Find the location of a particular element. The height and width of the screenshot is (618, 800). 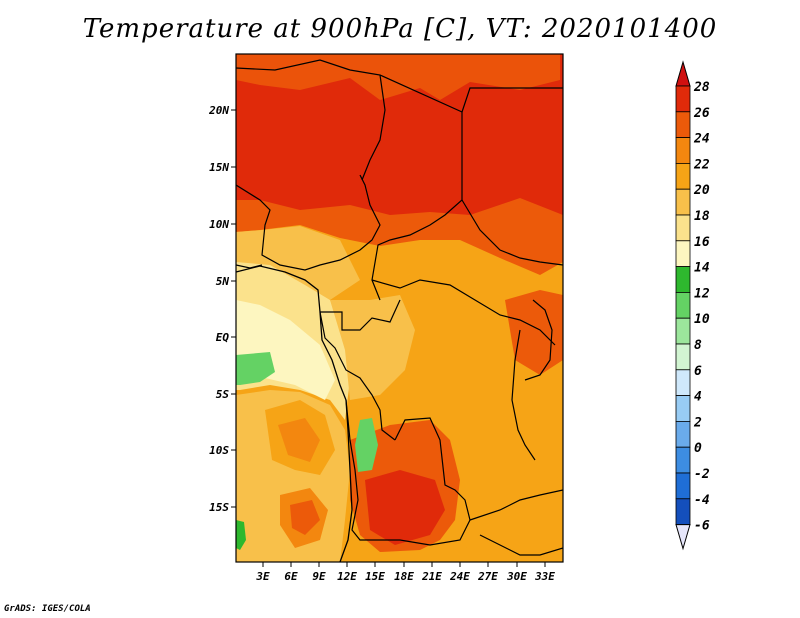

lat-label: 20N is located at coordinates (218, 110).